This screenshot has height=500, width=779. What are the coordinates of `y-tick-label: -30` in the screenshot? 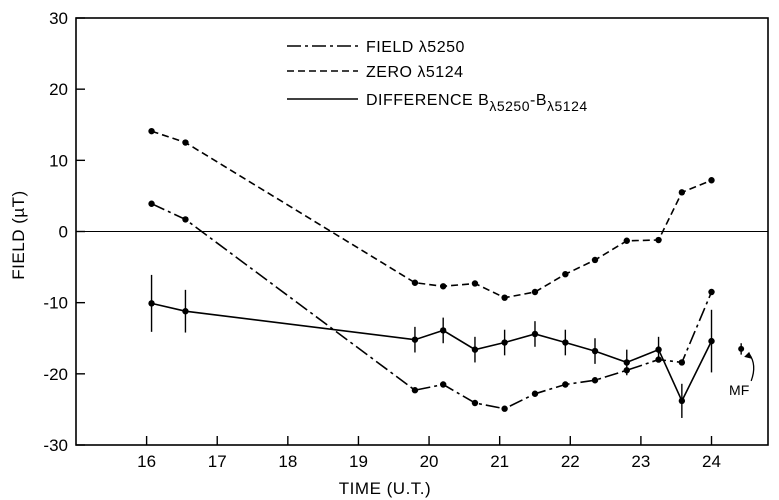 It's located at (55, 445).